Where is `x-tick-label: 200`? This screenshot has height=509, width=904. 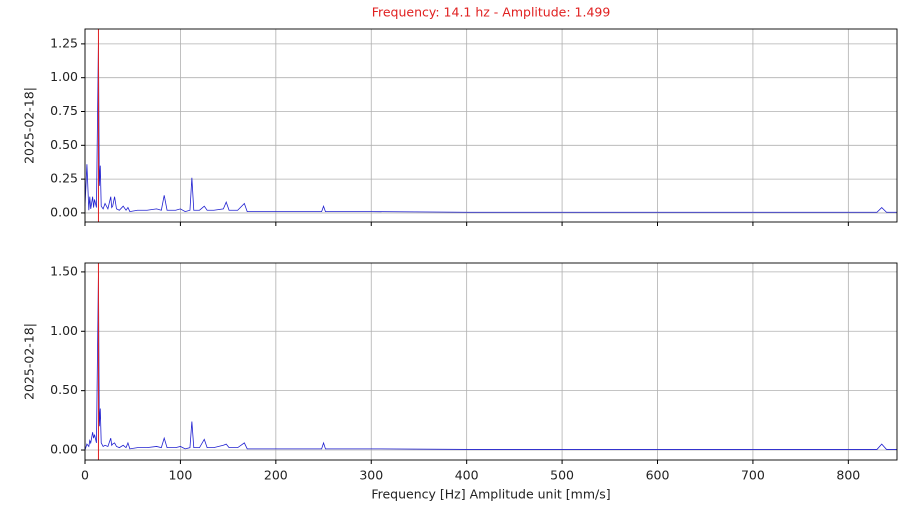 x-tick-label: 200 is located at coordinates (276, 475).